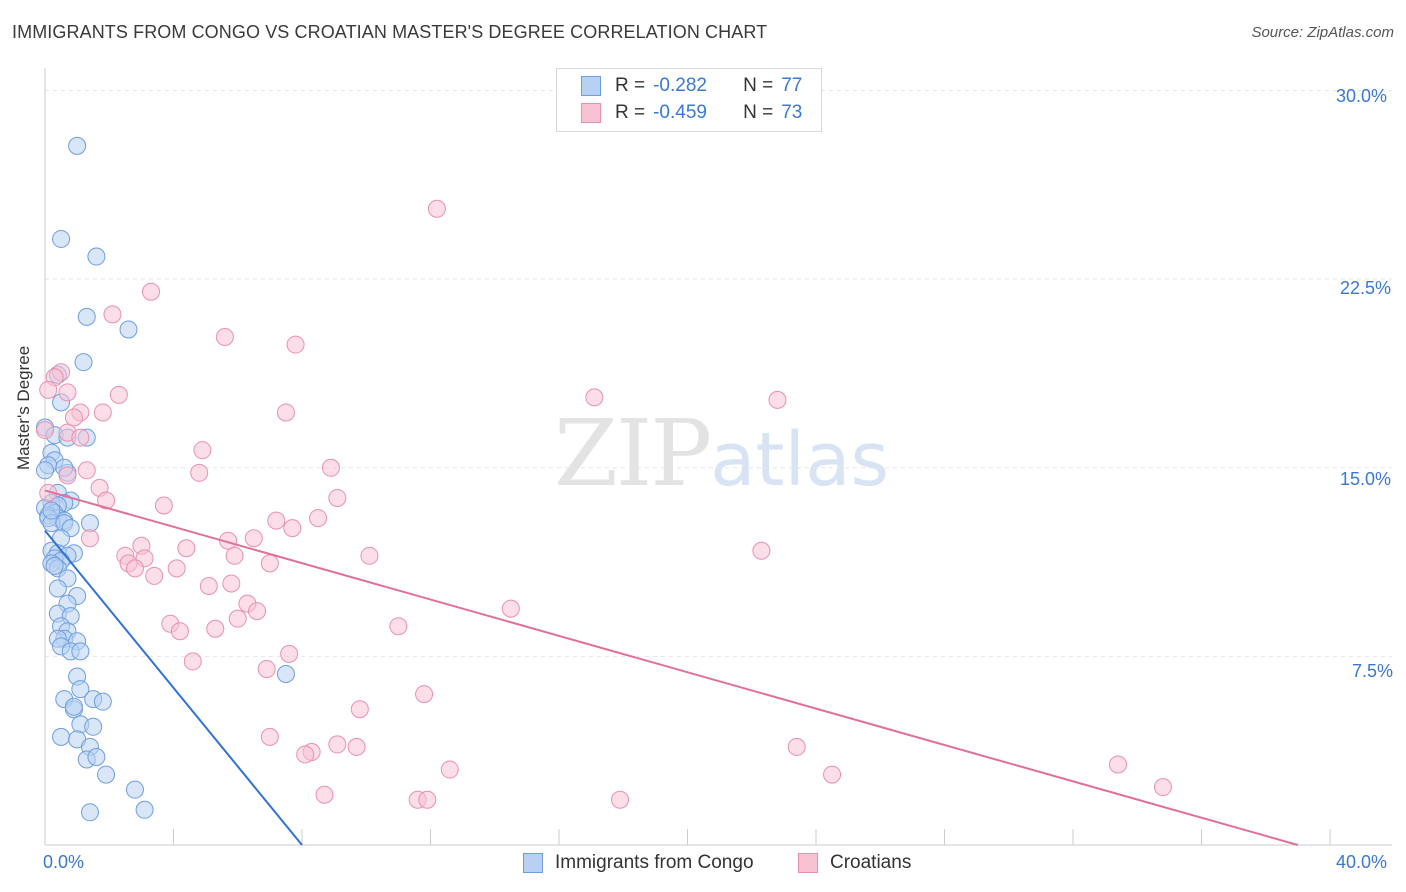  I want to click on n-value: 73, so click(792, 112).